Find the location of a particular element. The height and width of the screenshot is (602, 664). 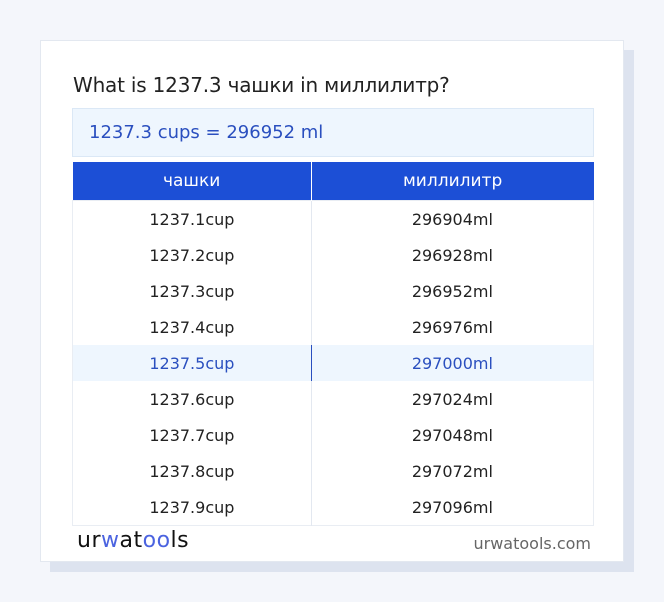

table-row: 1237.9cup 297096ml is located at coordinates (333, 507).